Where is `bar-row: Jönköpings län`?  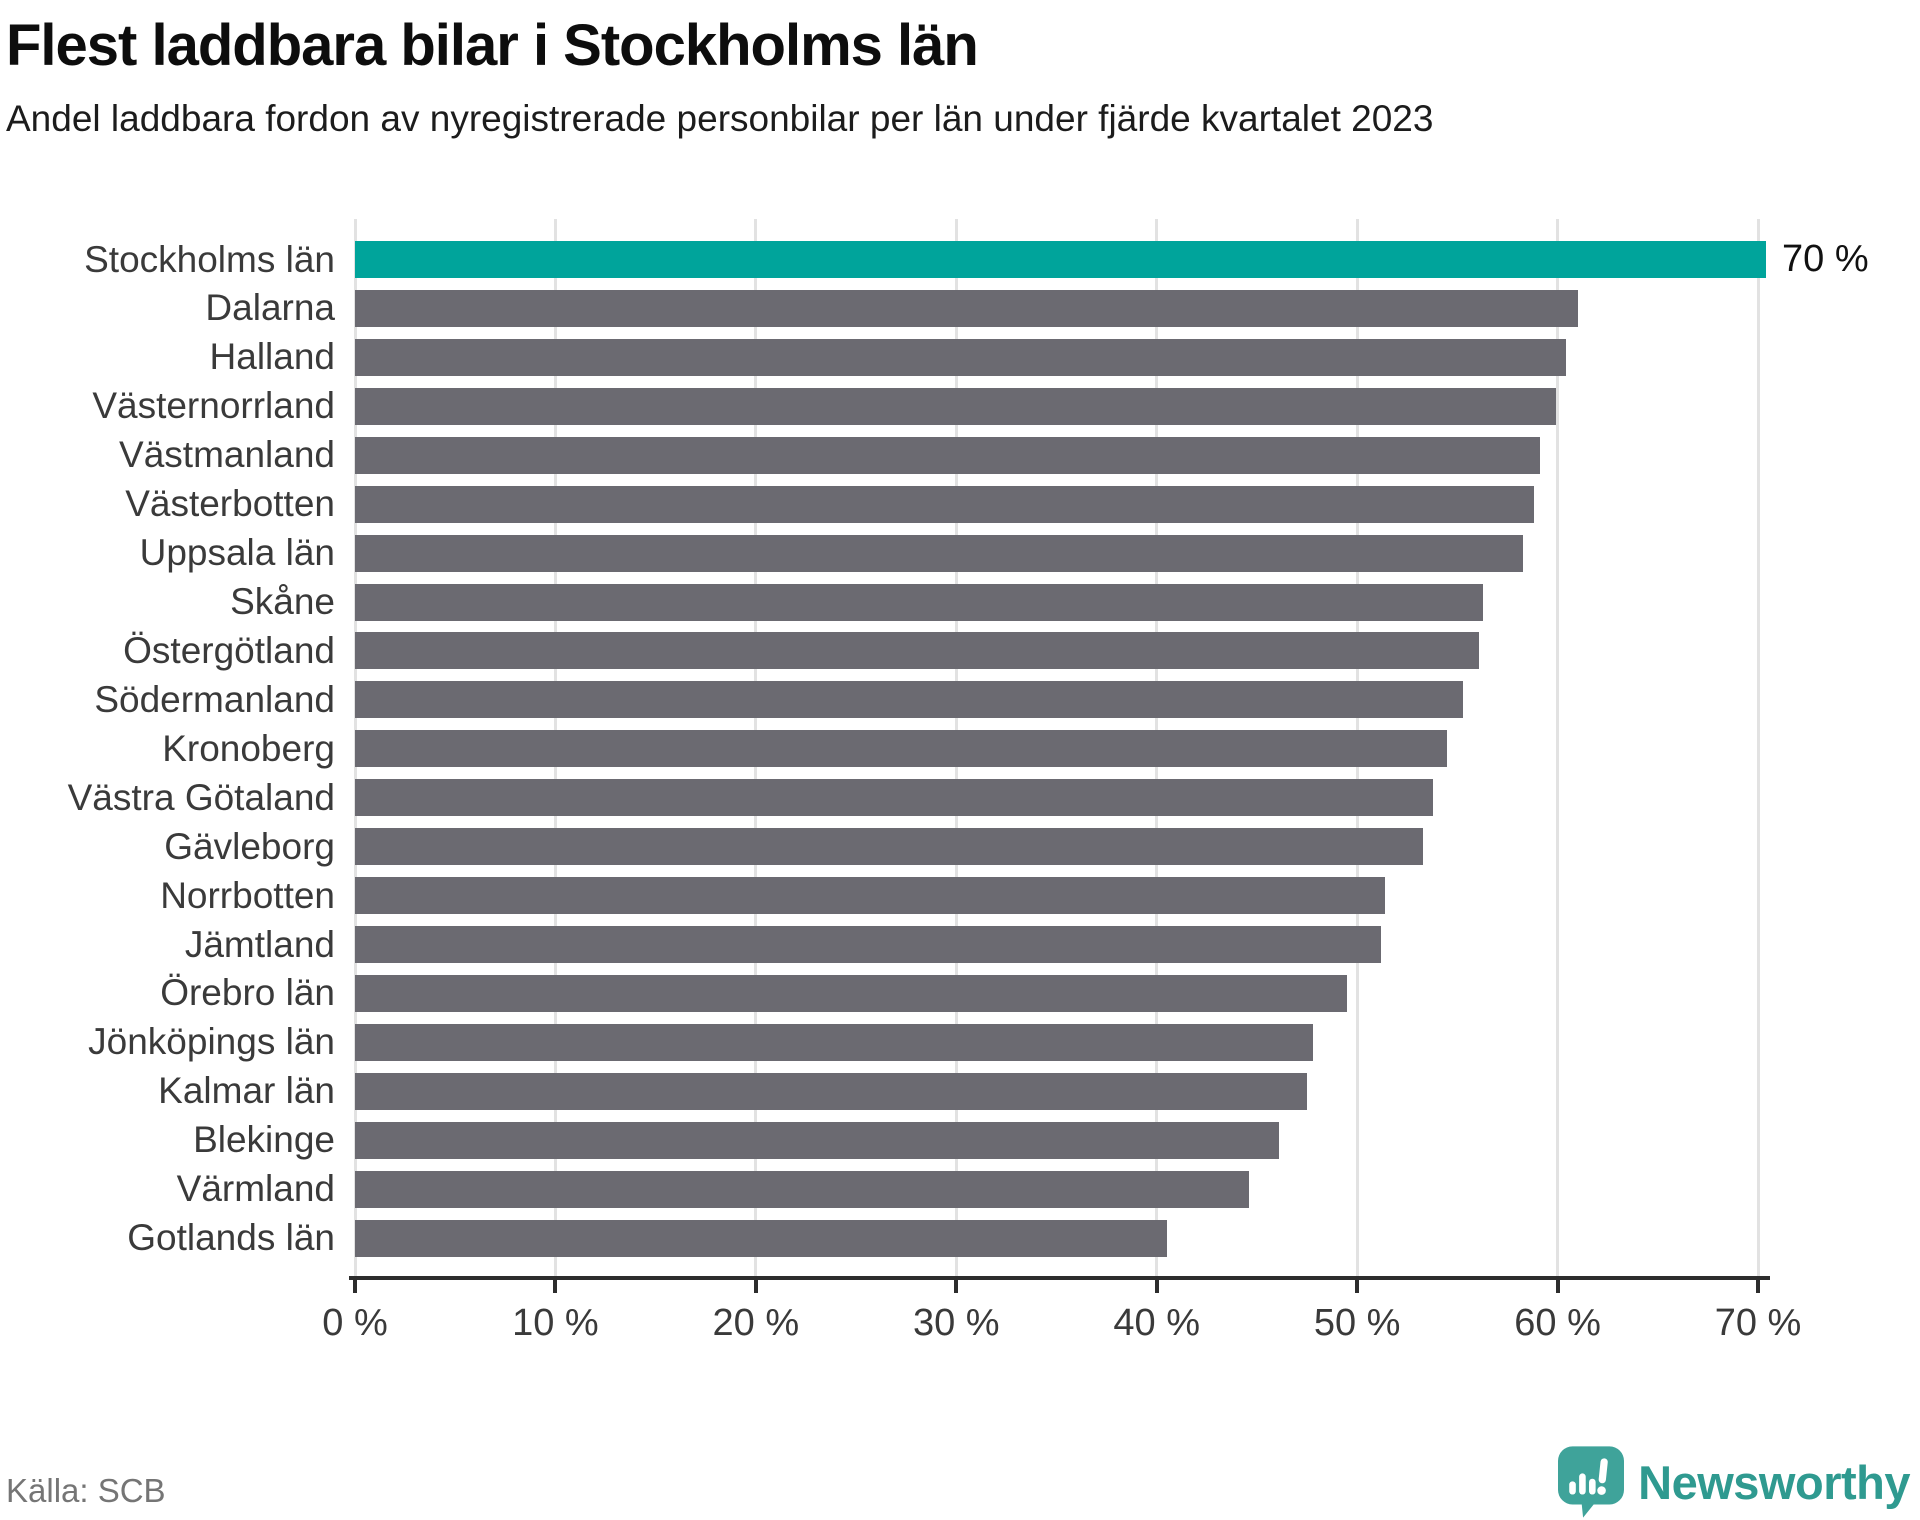 bar-row: Jönköpings län is located at coordinates (923, 1041).